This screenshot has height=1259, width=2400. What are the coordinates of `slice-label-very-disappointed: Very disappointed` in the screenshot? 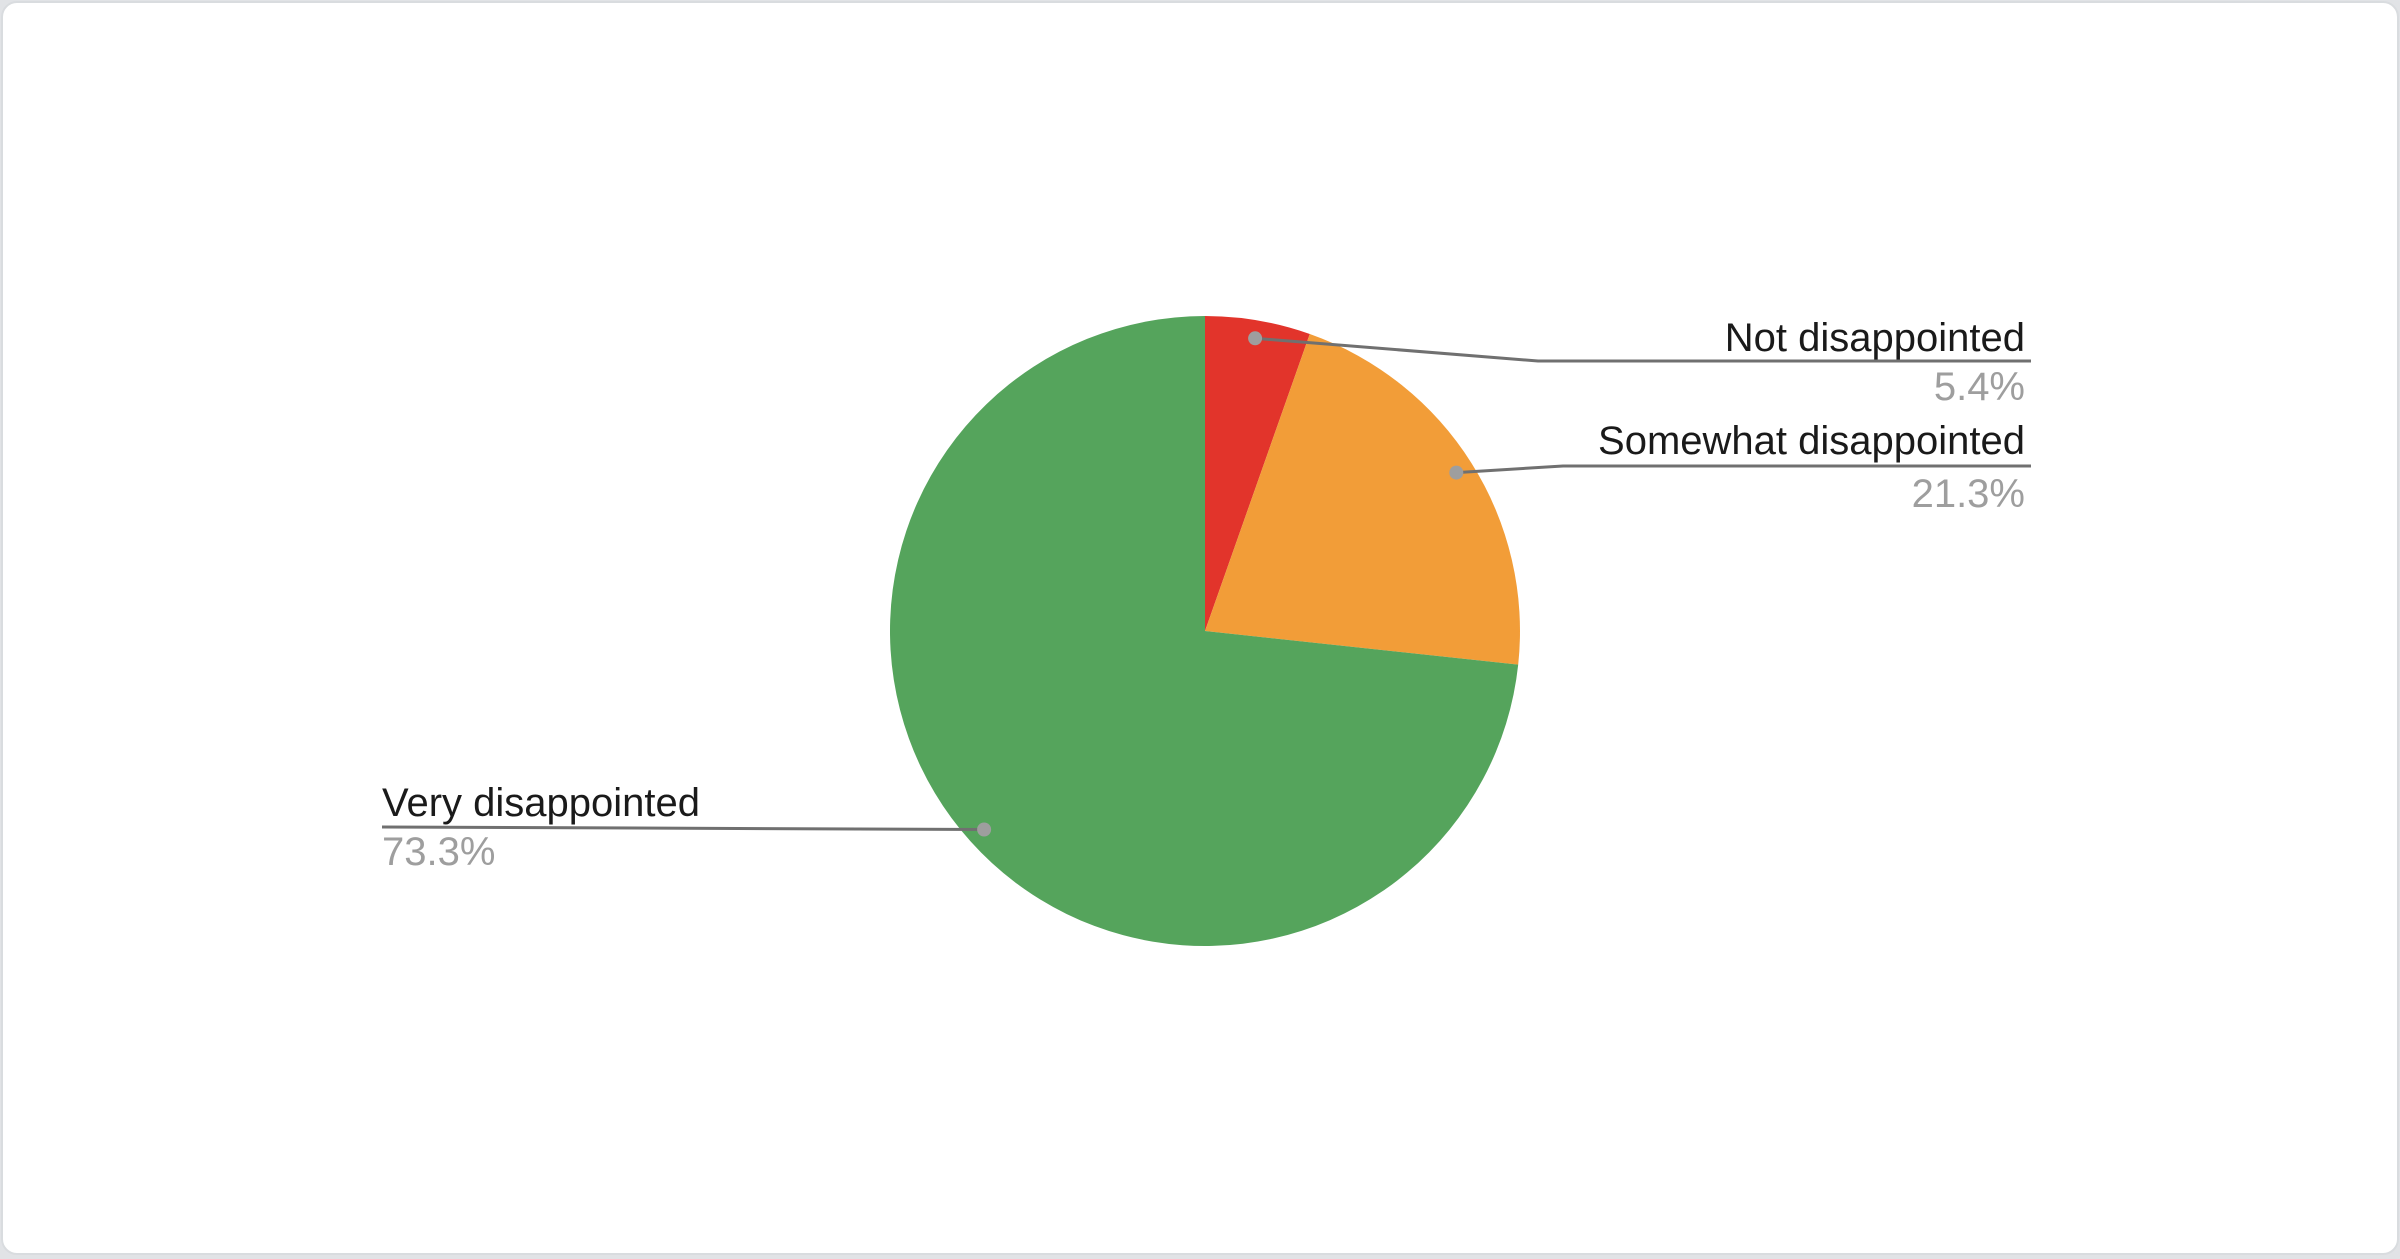 It's located at (541, 803).